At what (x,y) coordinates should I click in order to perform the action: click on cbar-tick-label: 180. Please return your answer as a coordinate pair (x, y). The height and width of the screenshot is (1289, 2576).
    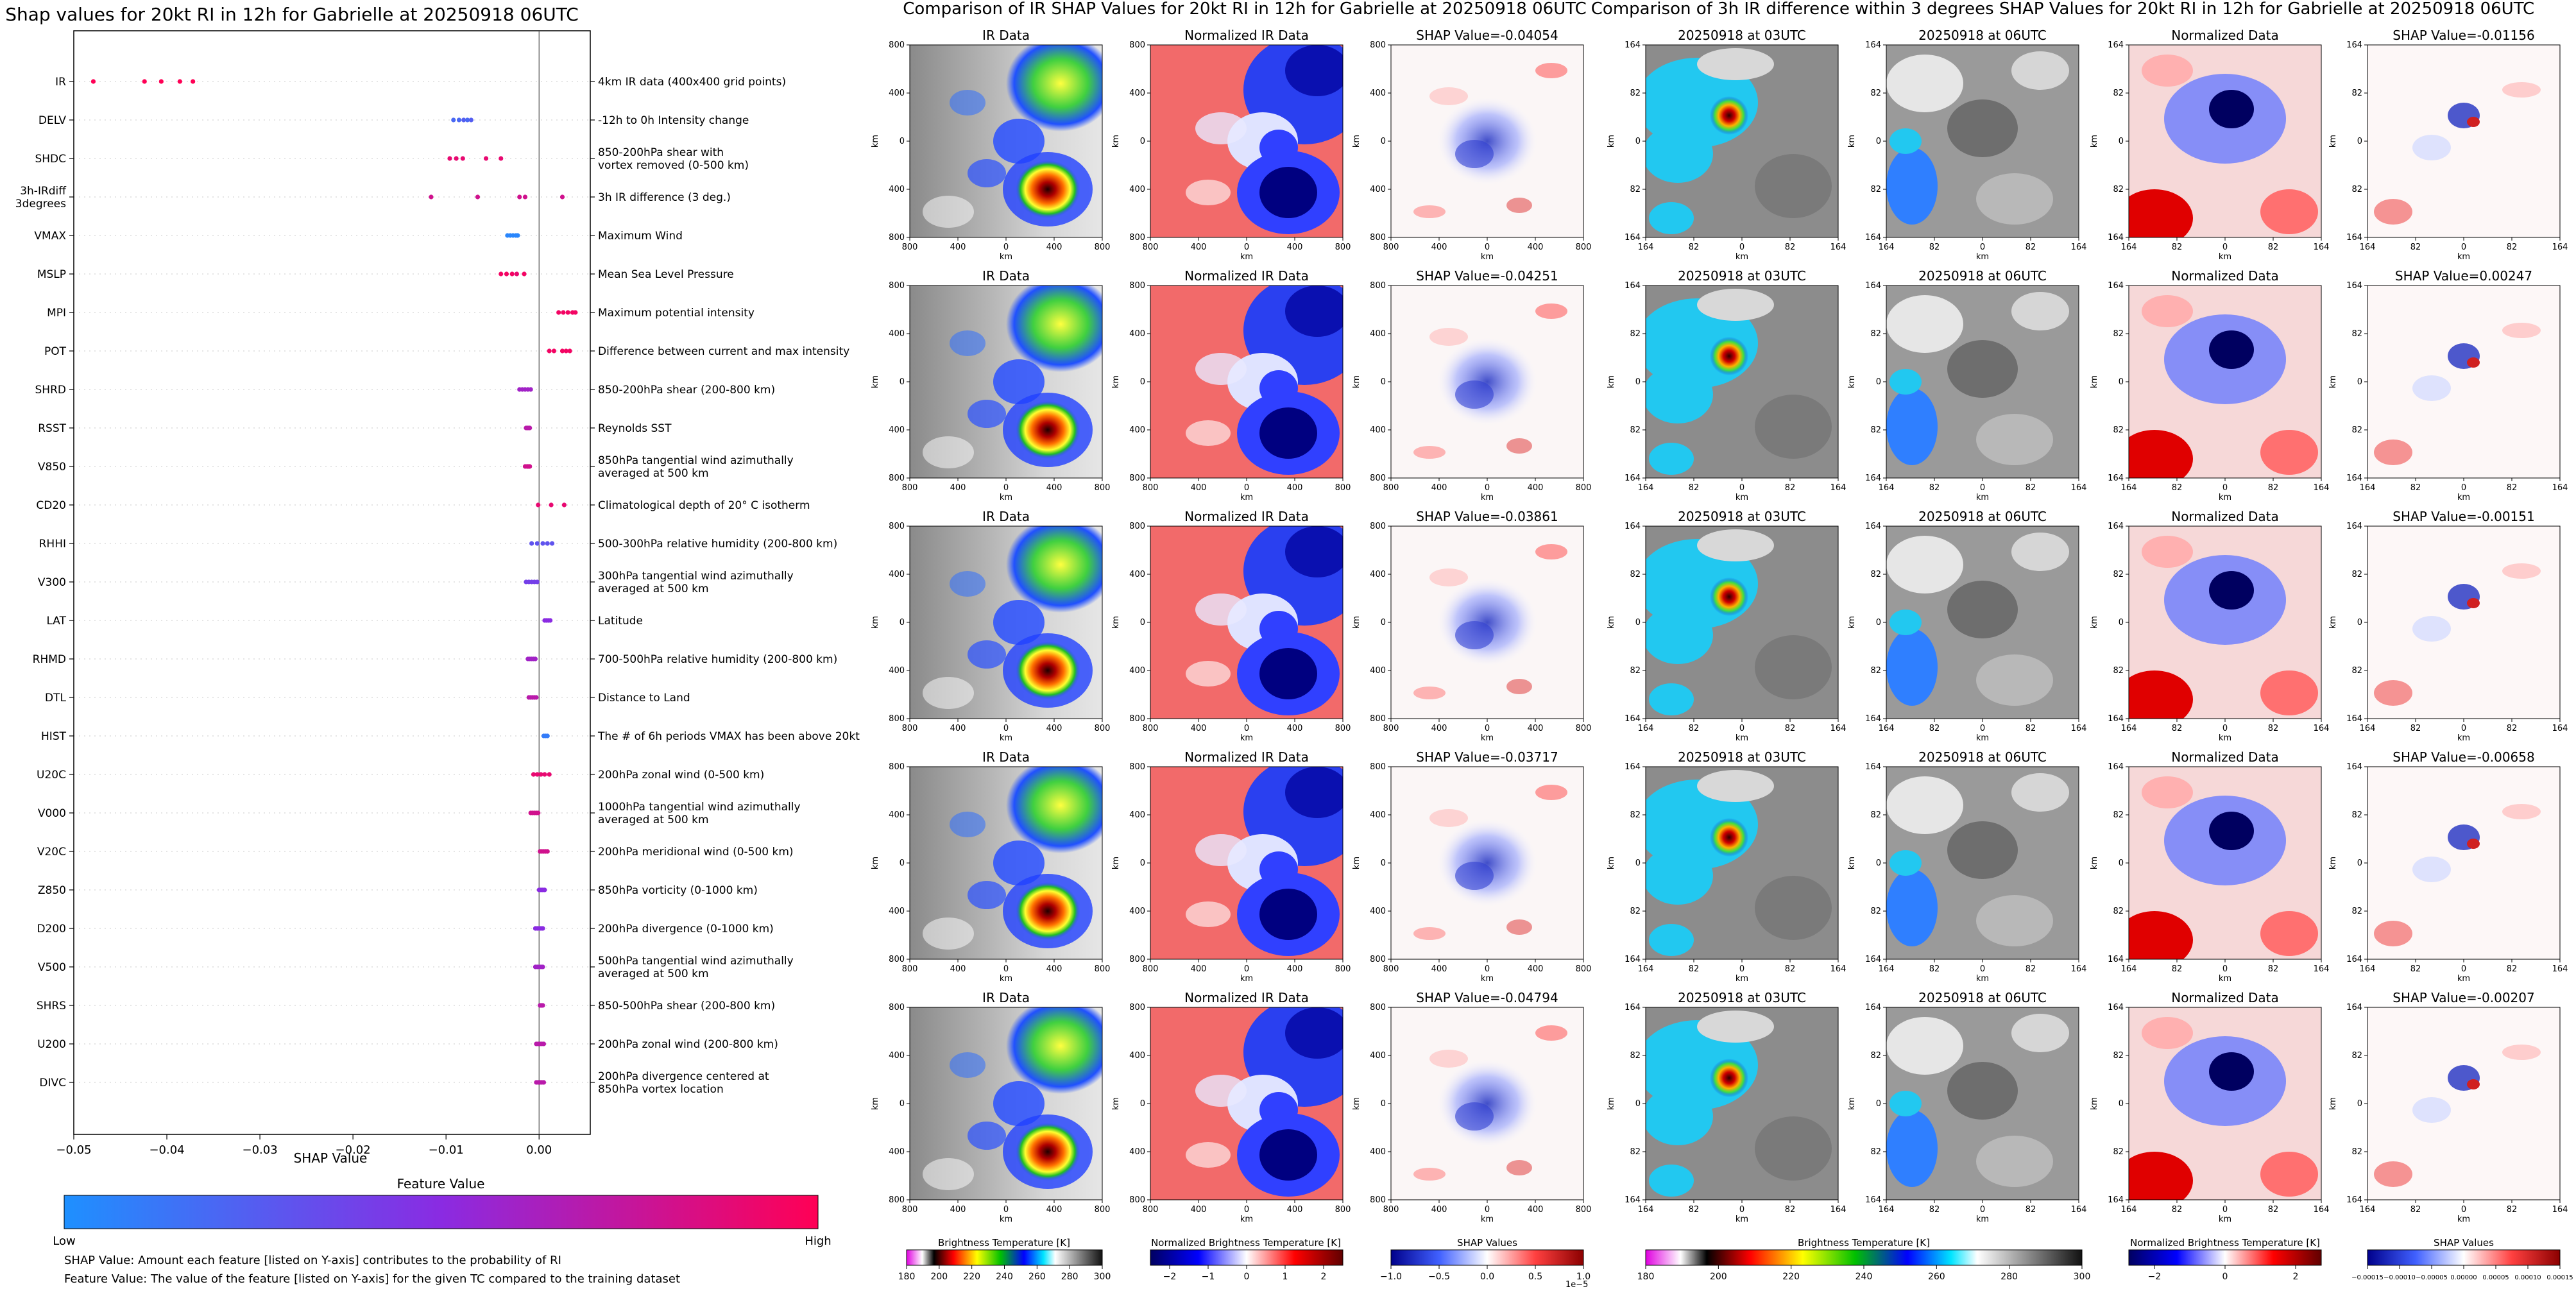
    Looking at the image, I should click on (907, 1277).